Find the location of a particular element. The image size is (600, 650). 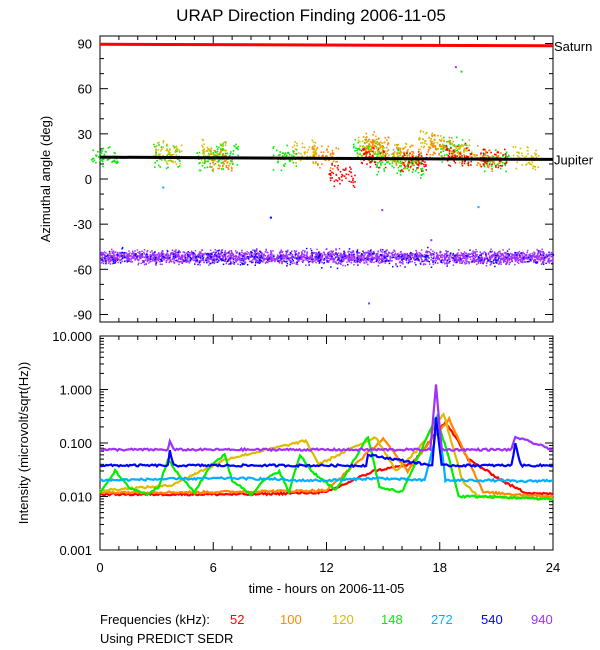

y-tick-label: 0.010 is located at coordinates (75, 497).